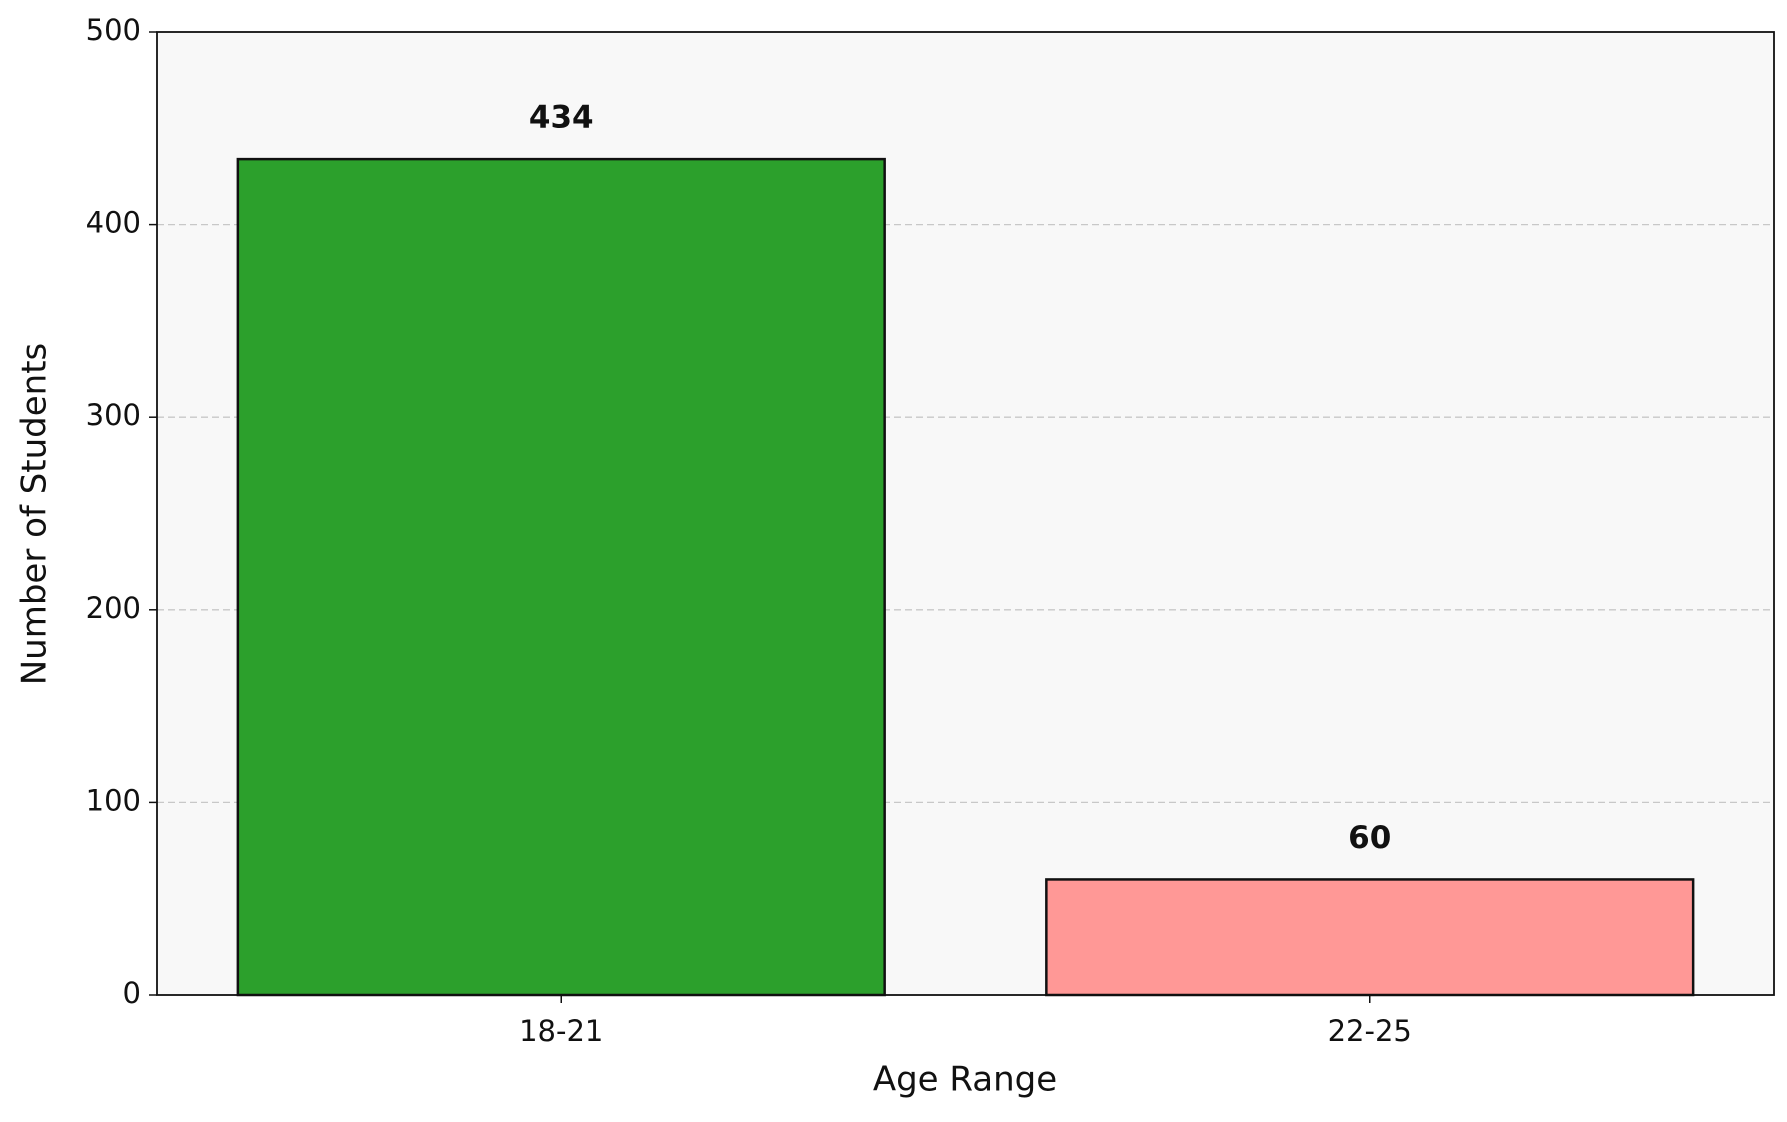 The width and height of the screenshot is (1787, 1122). Describe the element at coordinates (35, 514) in the screenshot. I see `y-axis-label: Number of Students` at that location.